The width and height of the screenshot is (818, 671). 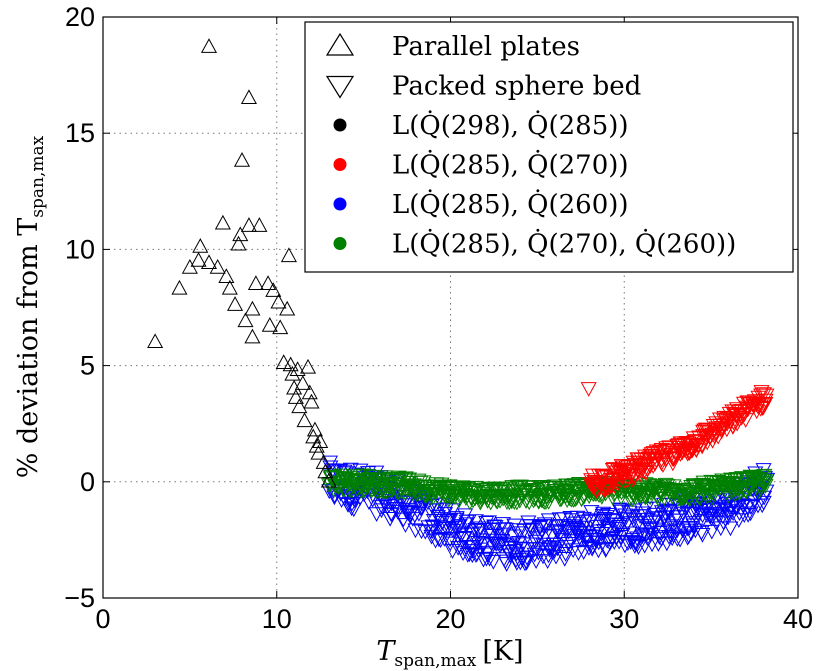 I want to click on legend-label: L(Q̇(298), Q̇(285)), so click(x=510, y=125).